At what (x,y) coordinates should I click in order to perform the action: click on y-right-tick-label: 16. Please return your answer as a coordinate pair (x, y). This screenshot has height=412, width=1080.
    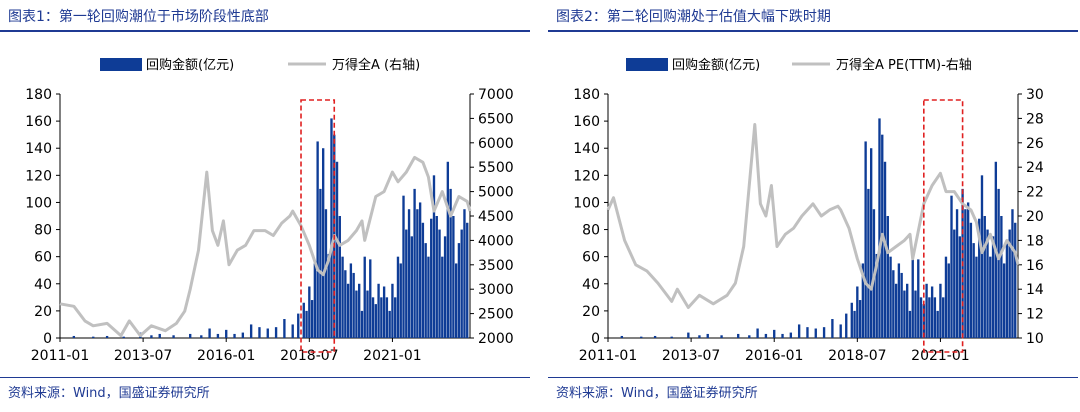
    Looking at the image, I should click on (1035, 266).